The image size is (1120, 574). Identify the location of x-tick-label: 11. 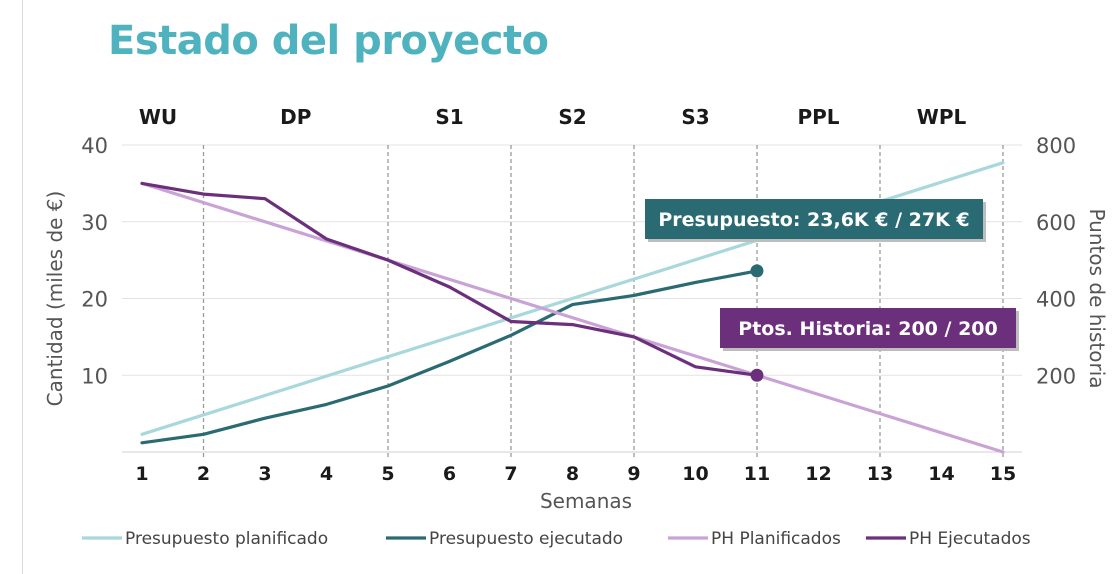
(757, 474).